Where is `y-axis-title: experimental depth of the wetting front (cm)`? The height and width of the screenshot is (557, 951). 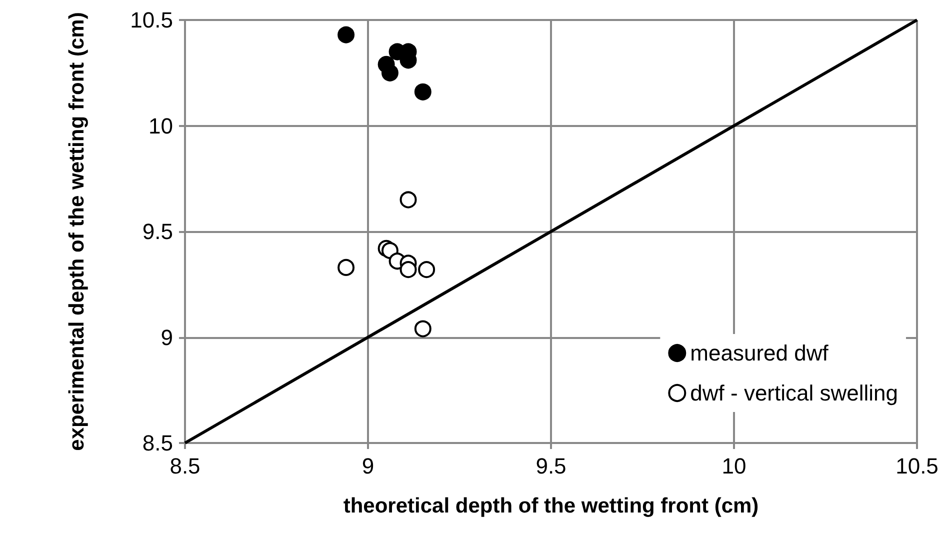 y-axis-title: experimental depth of the wetting front (cm) is located at coordinates (77, 231).